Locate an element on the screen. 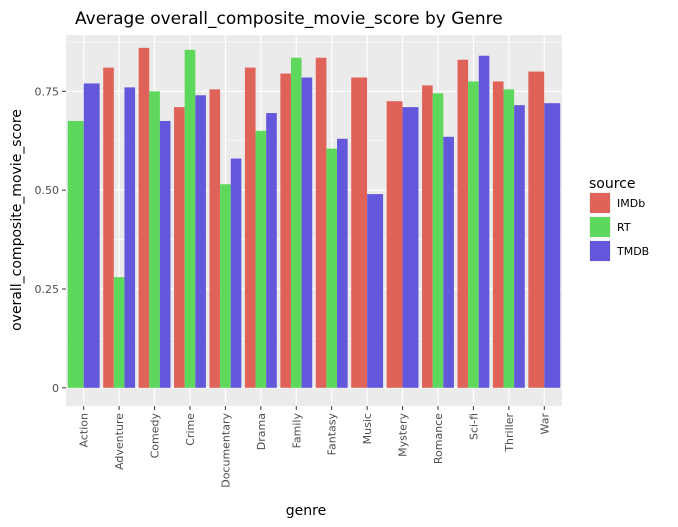  bar-tmdb-family is located at coordinates (307, 232).